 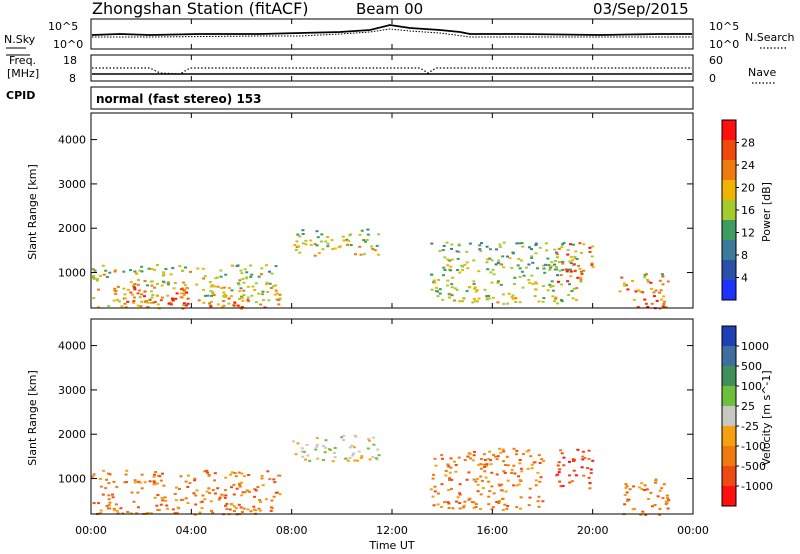 What do you see at coordinates (641, 9) in the screenshot?
I see `date-label: 03/Sep/2015` at bounding box center [641, 9].